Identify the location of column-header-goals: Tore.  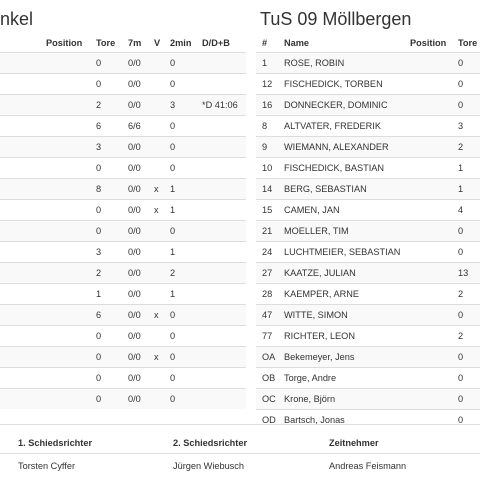
(106, 43).